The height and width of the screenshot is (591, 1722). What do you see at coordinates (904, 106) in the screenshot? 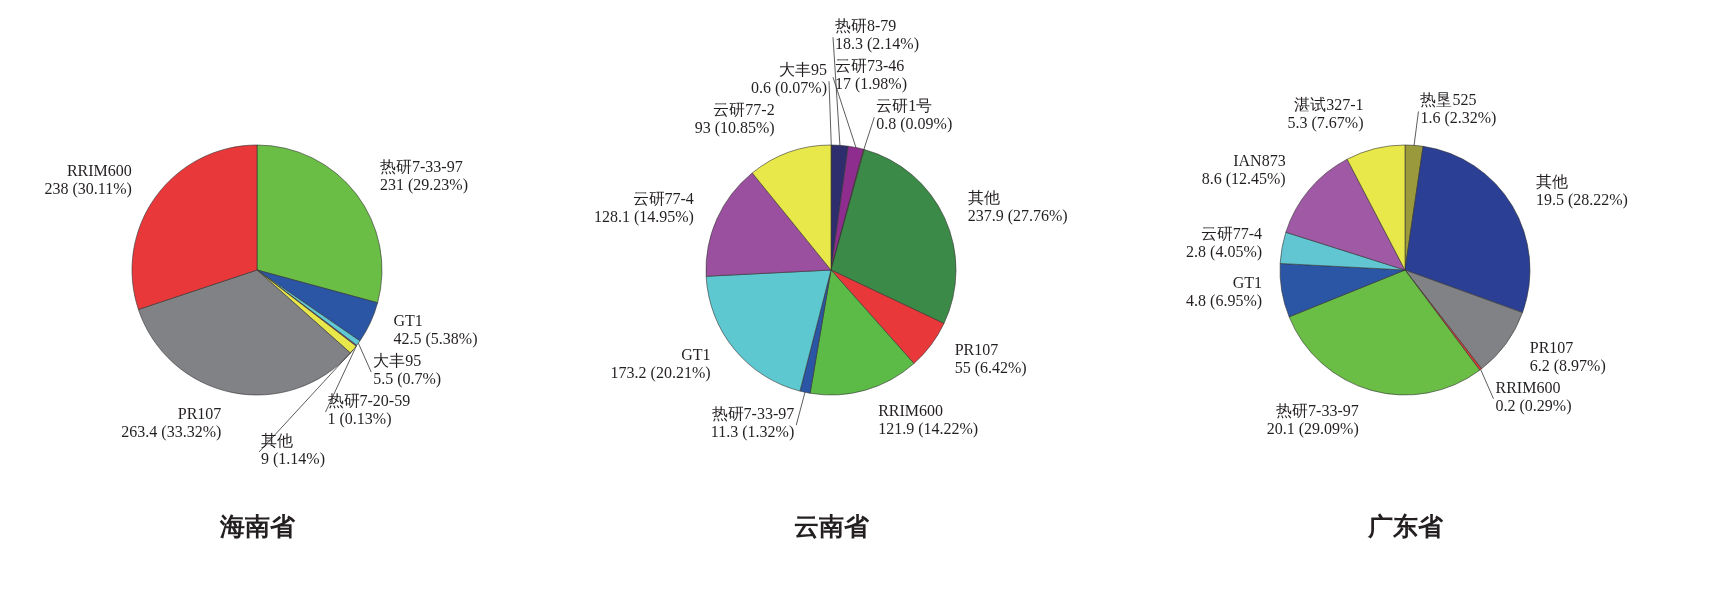
I see `slice-label: 云研1号` at bounding box center [904, 106].